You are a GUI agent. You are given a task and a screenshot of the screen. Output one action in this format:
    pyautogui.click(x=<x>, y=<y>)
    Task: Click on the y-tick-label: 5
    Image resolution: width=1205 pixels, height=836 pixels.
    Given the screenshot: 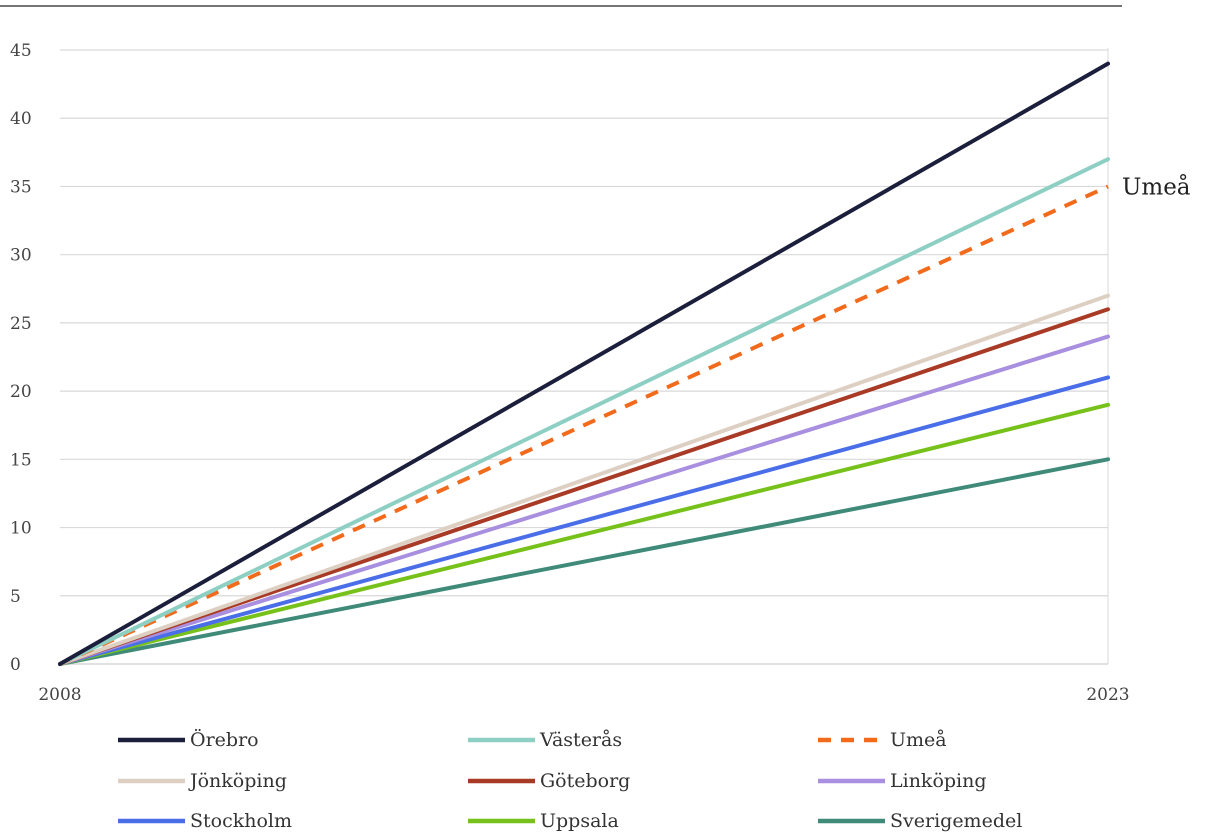 What is the action you would take?
    pyautogui.click(x=15, y=597)
    